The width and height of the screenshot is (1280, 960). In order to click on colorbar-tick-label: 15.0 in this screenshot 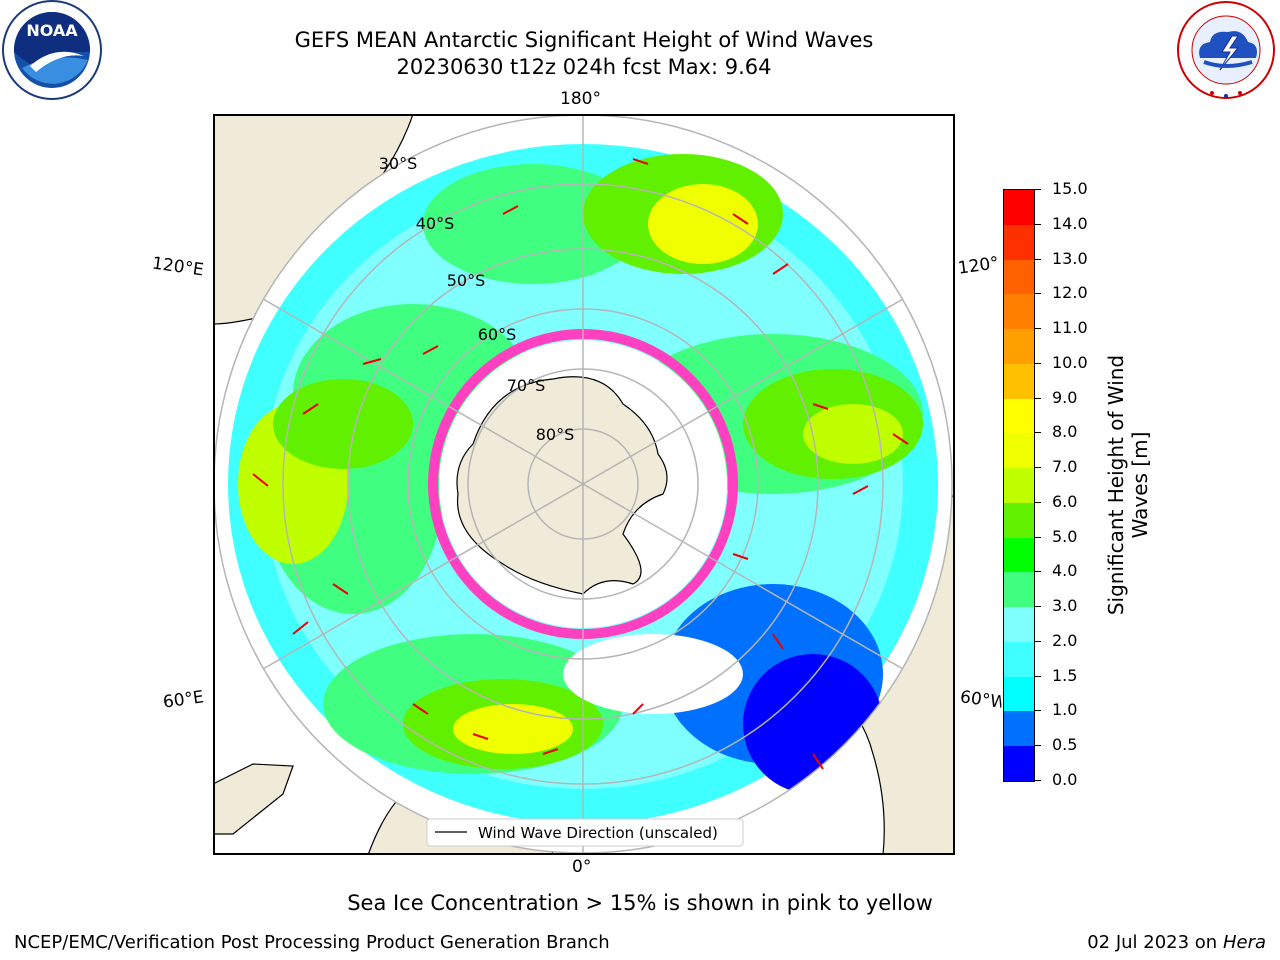, I will do `click(1070, 188)`.